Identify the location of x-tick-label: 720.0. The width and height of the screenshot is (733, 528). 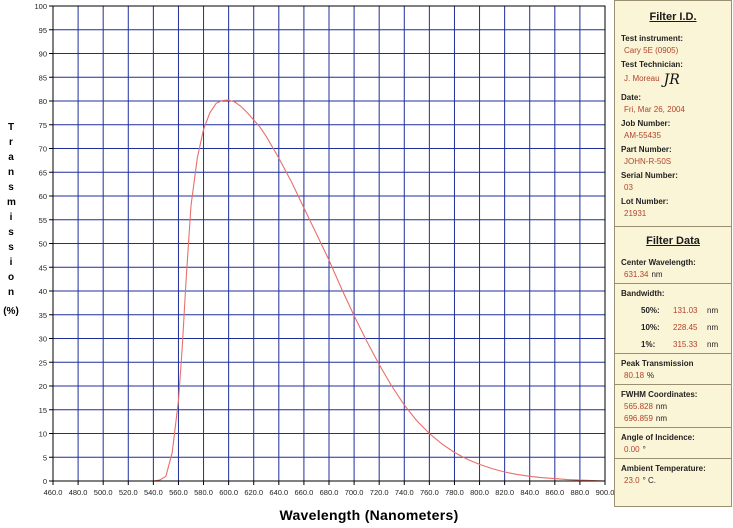
(379, 492).